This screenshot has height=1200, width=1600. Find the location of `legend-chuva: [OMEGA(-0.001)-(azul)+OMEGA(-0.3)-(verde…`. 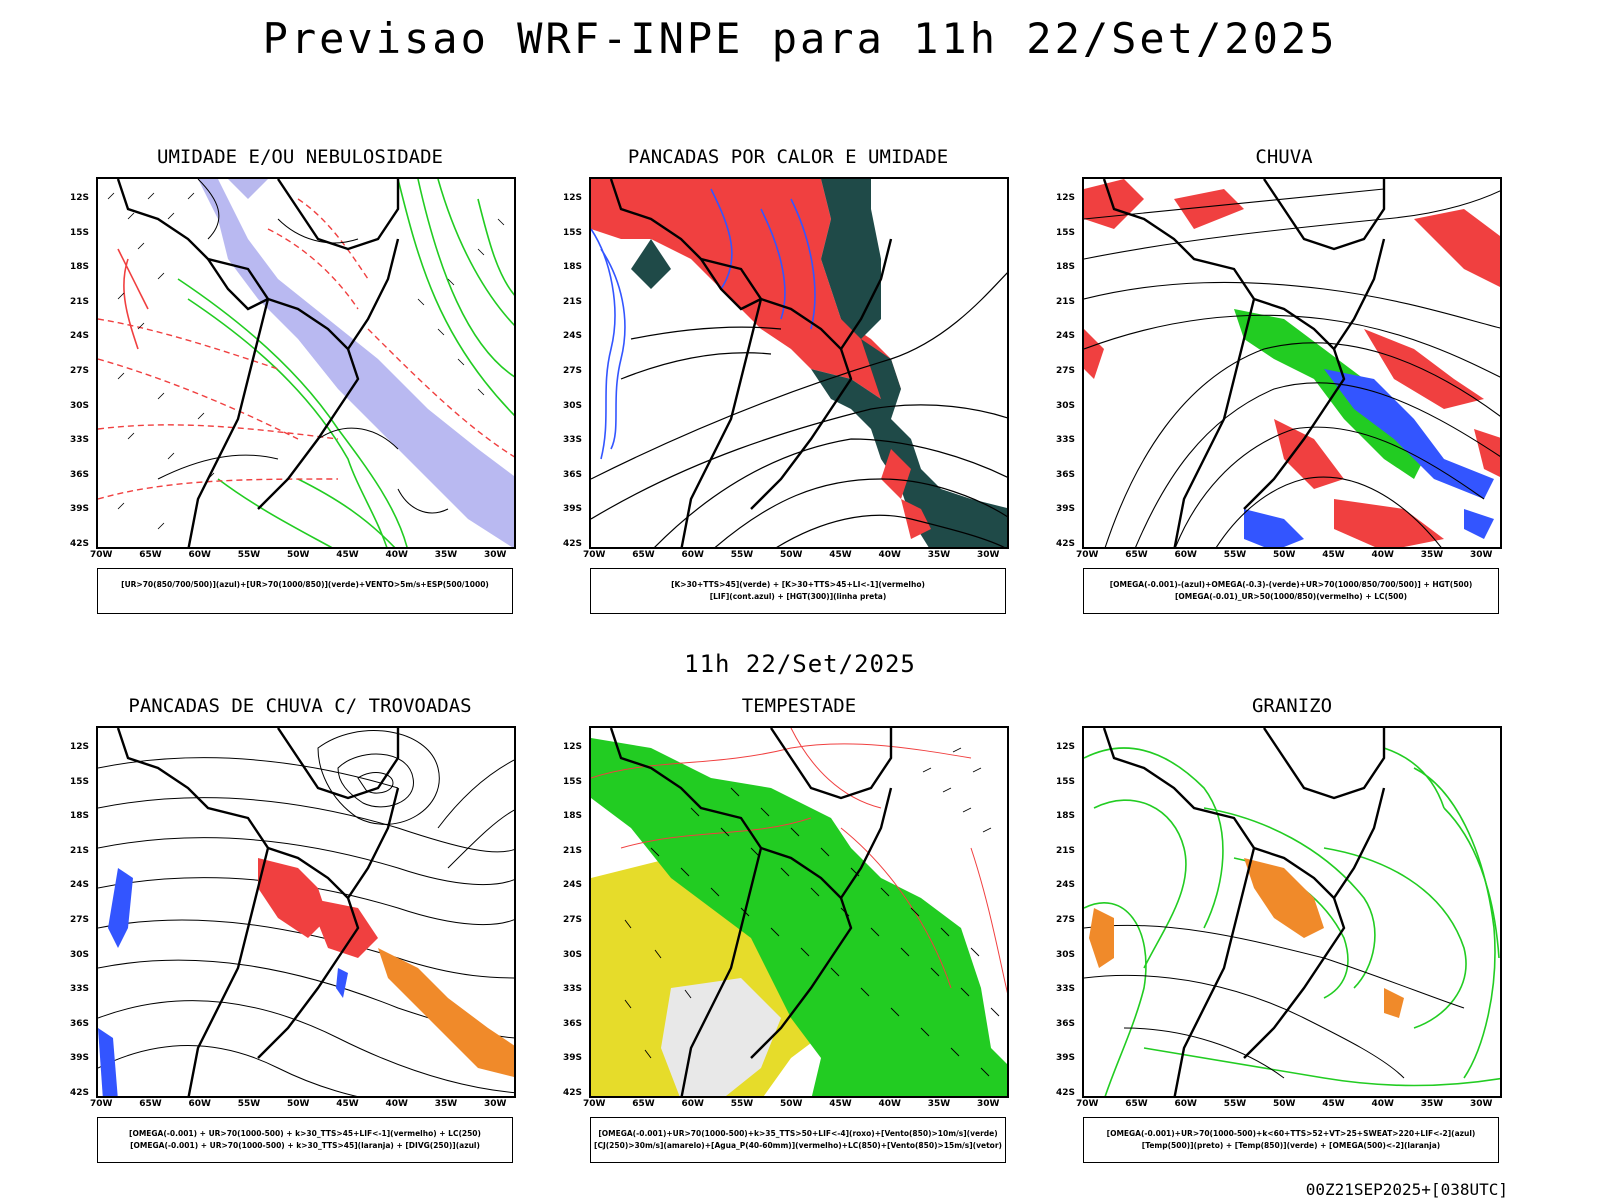

legend-chuva: [OMEGA(-0.001)-(azul)+OMEGA(-0.3)-(verde… is located at coordinates (1291, 591).